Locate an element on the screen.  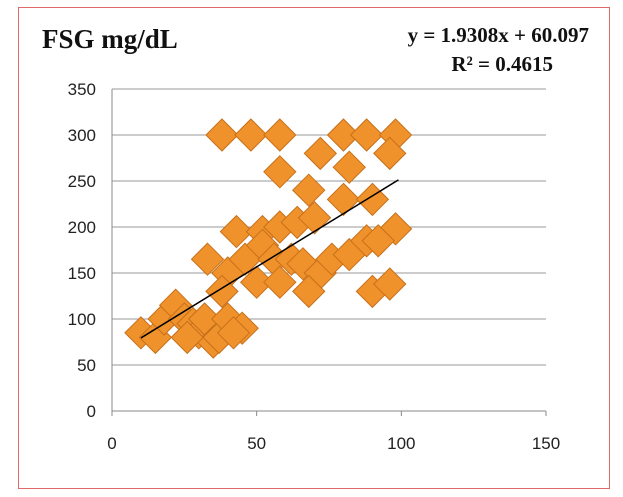
y-tick-label: 150 is located at coordinates (82, 273).